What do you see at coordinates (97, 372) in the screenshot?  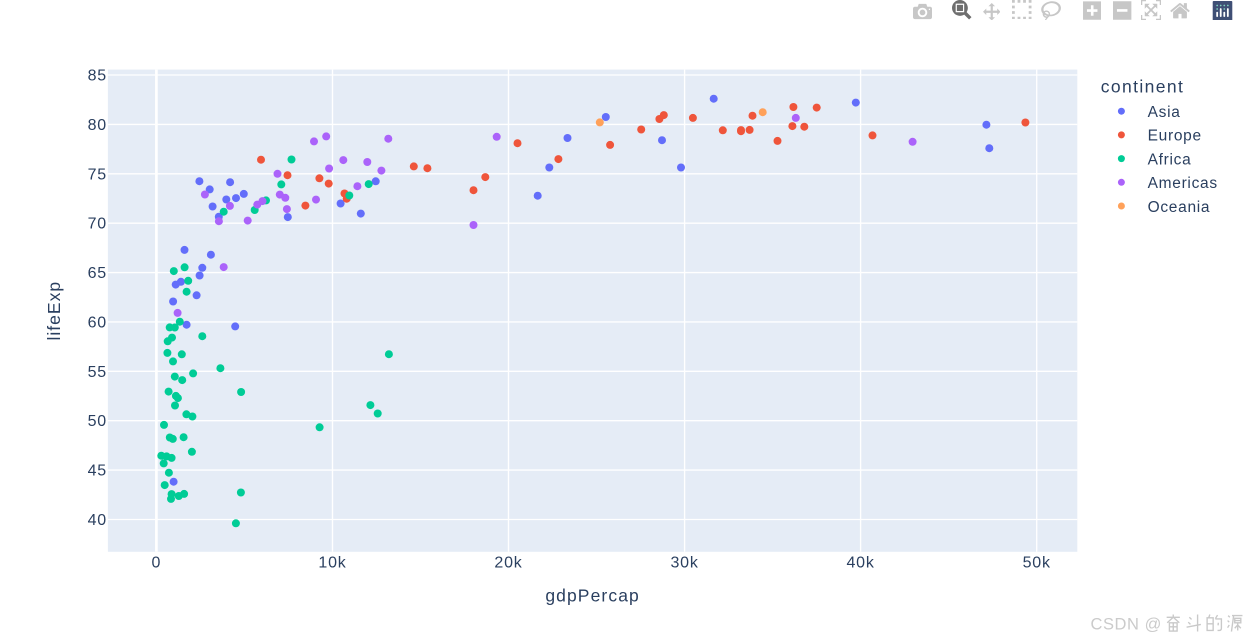 I see `svg-text: 55` at bounding box center [97, 372].